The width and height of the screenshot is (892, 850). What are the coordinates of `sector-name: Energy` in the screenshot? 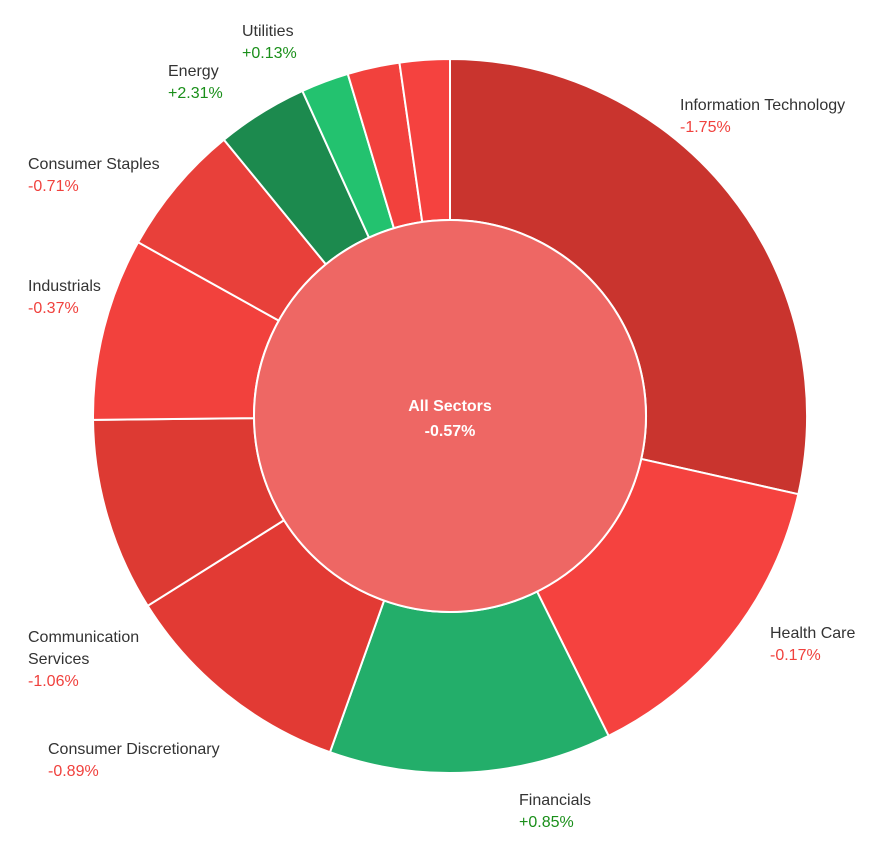 It's located at (193, 71).